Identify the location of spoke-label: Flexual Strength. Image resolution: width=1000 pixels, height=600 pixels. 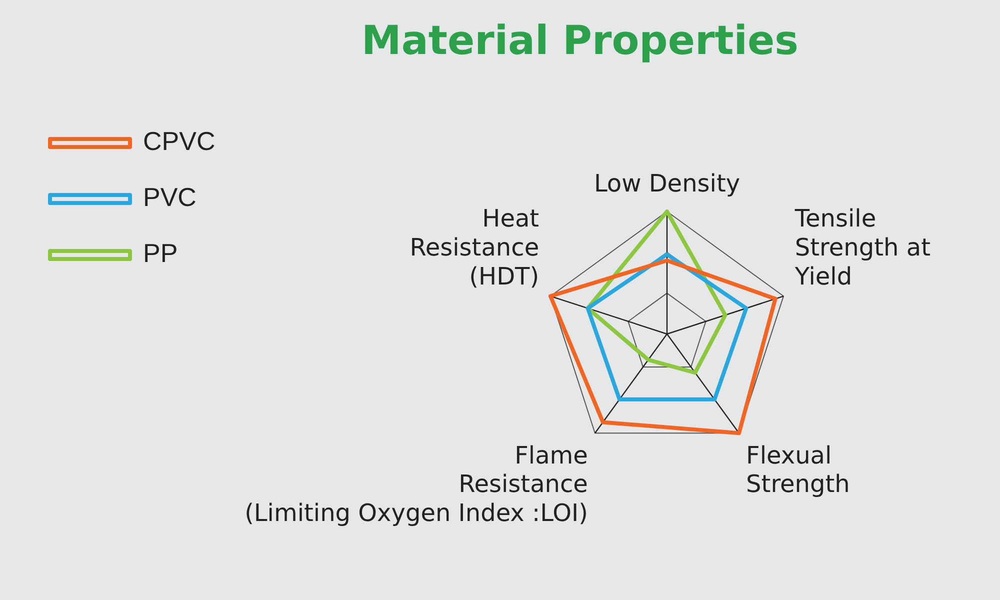
(798, 469).